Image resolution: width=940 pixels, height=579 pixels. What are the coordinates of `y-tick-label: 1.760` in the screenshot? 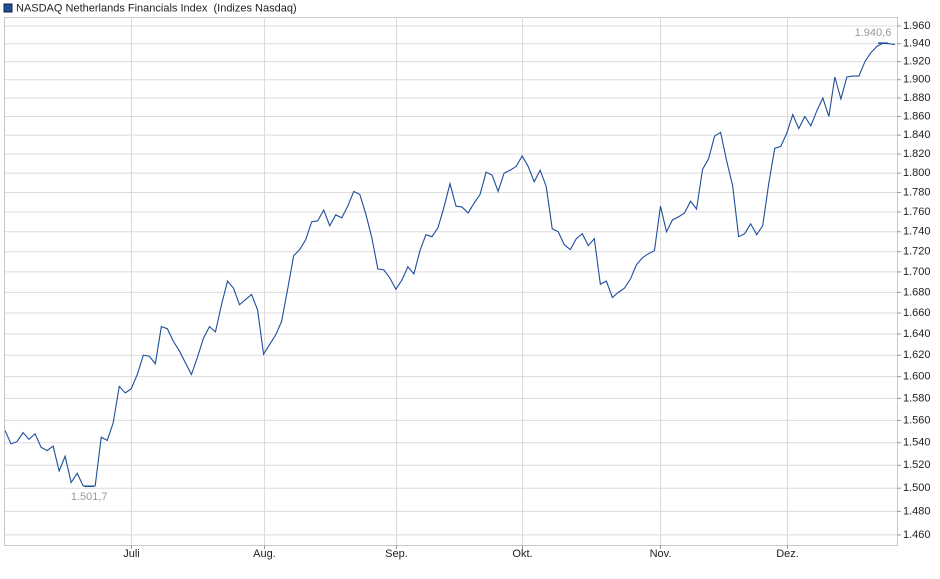 It's located at (917, 212).